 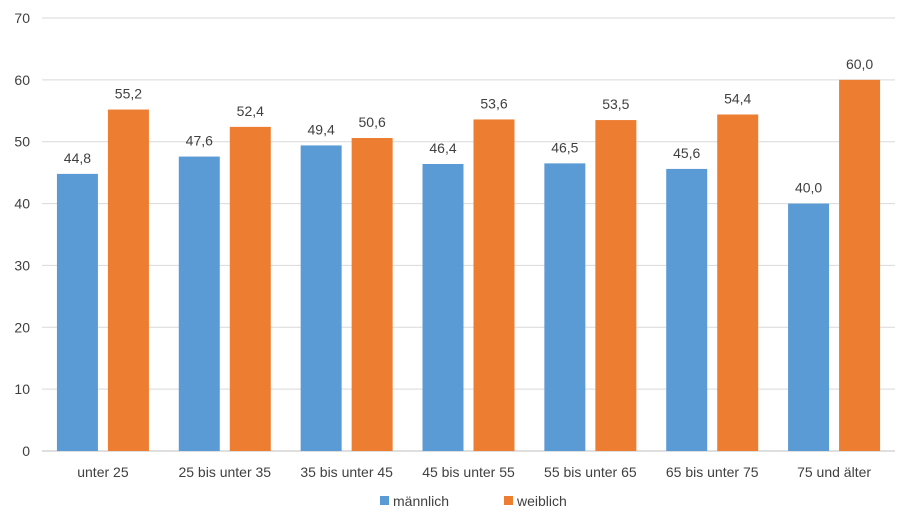 I want to click on y-axis: 0 10 20 30 40 50 60 70, so click(x=22, y=234).